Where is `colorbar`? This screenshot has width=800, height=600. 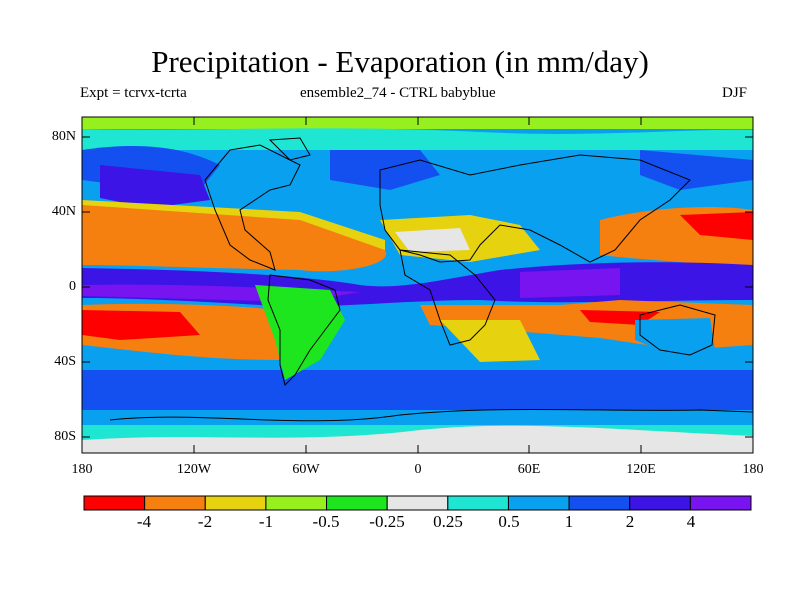
colorbar is located at coordinates (417, 503).